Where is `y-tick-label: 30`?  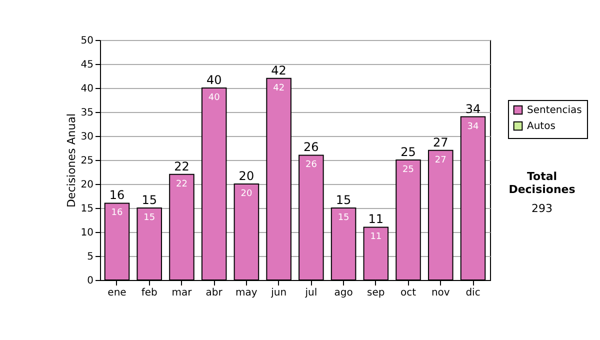
y-tick-label: 30 is located at coordinates (87, 137).